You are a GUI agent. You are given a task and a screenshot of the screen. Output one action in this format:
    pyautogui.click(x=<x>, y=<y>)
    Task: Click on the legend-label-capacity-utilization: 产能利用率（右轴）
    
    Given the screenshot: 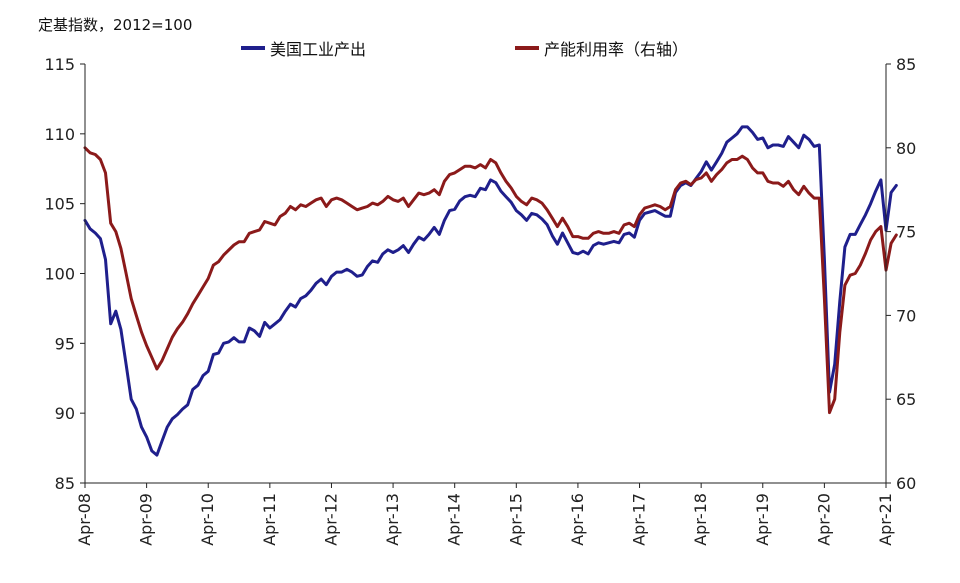 What is the action you would take?
    pyautogui.click(x=616, y=49)
    